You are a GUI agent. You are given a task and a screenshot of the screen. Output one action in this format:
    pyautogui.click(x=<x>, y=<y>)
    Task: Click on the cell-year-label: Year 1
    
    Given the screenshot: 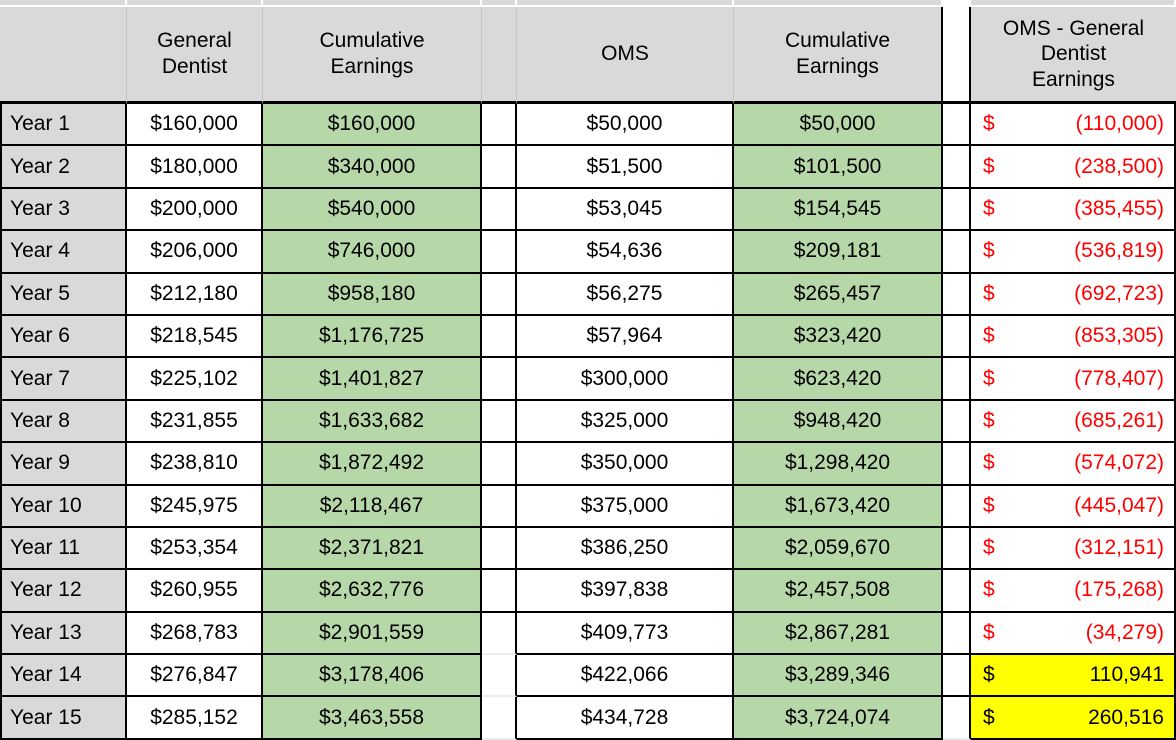 What is the action you would take?
    pyautogui.click(x=63, y=125)
    